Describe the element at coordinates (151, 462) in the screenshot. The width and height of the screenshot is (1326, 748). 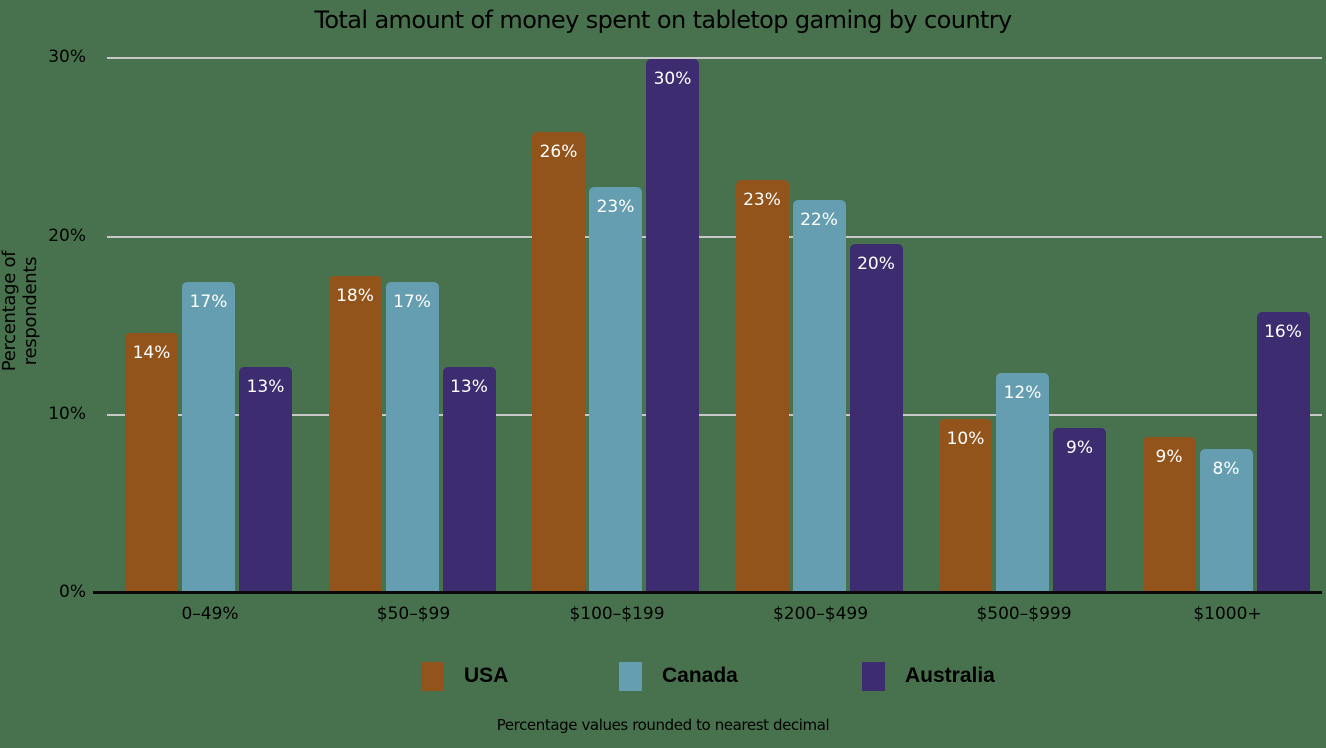
I see `bar-usa: 14%` at that location.